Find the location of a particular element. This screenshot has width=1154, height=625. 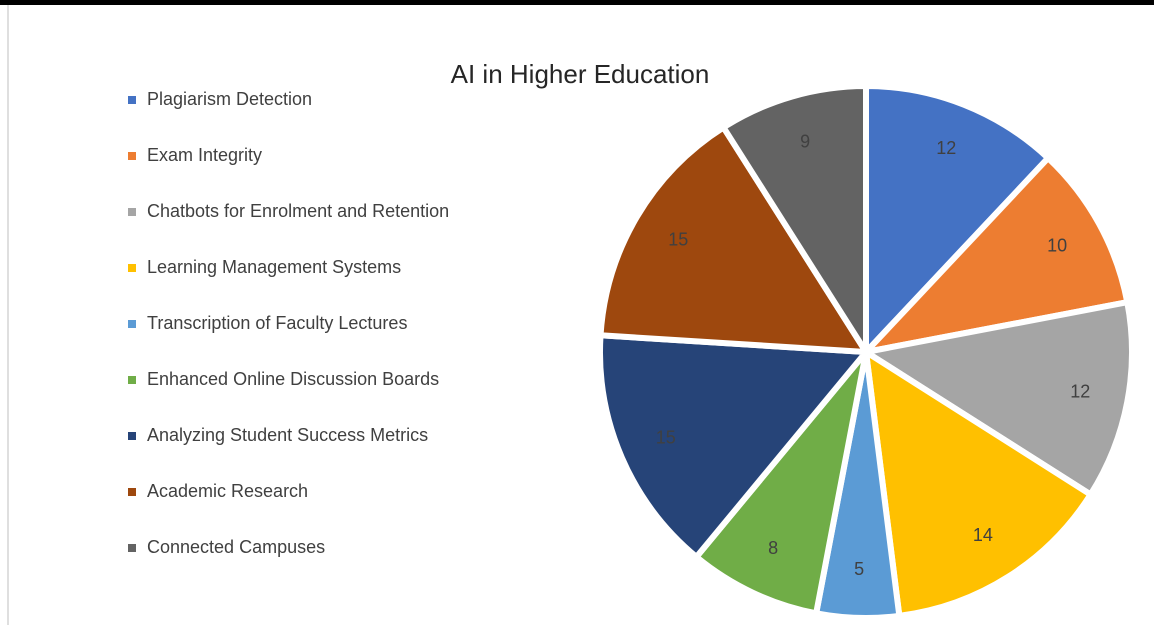

data-label: 9 is located at coordinates (805, 141).